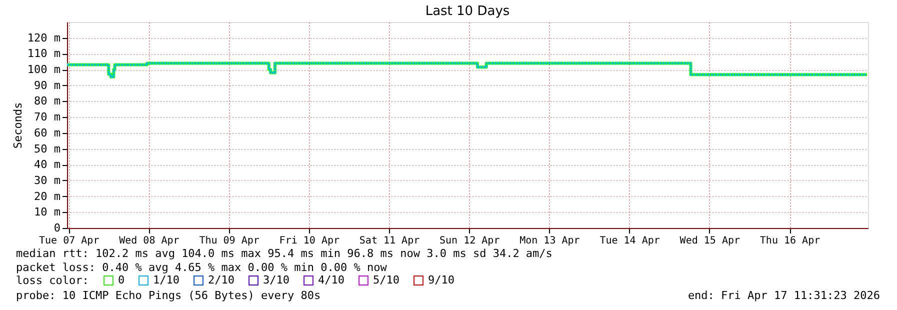 The width and height of the screenshot is (897, 310). Describe the element at coordinates (202, 267) in the screenshot. I see `text: packet loss: 0.40 % avg 4.65 % max 0.00 % min 0.00 % now` at that location.